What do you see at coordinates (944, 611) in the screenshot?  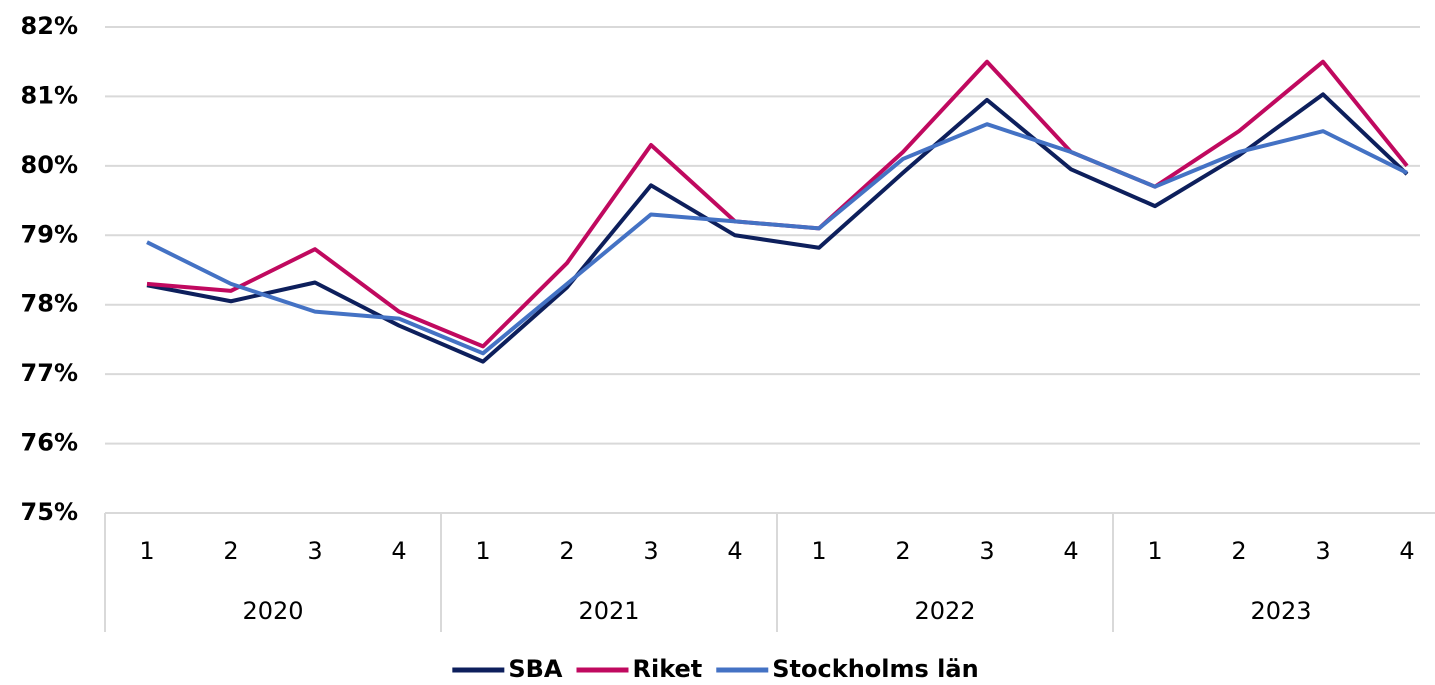 I see `group-label: 2022` at bounding box center [944, 611].